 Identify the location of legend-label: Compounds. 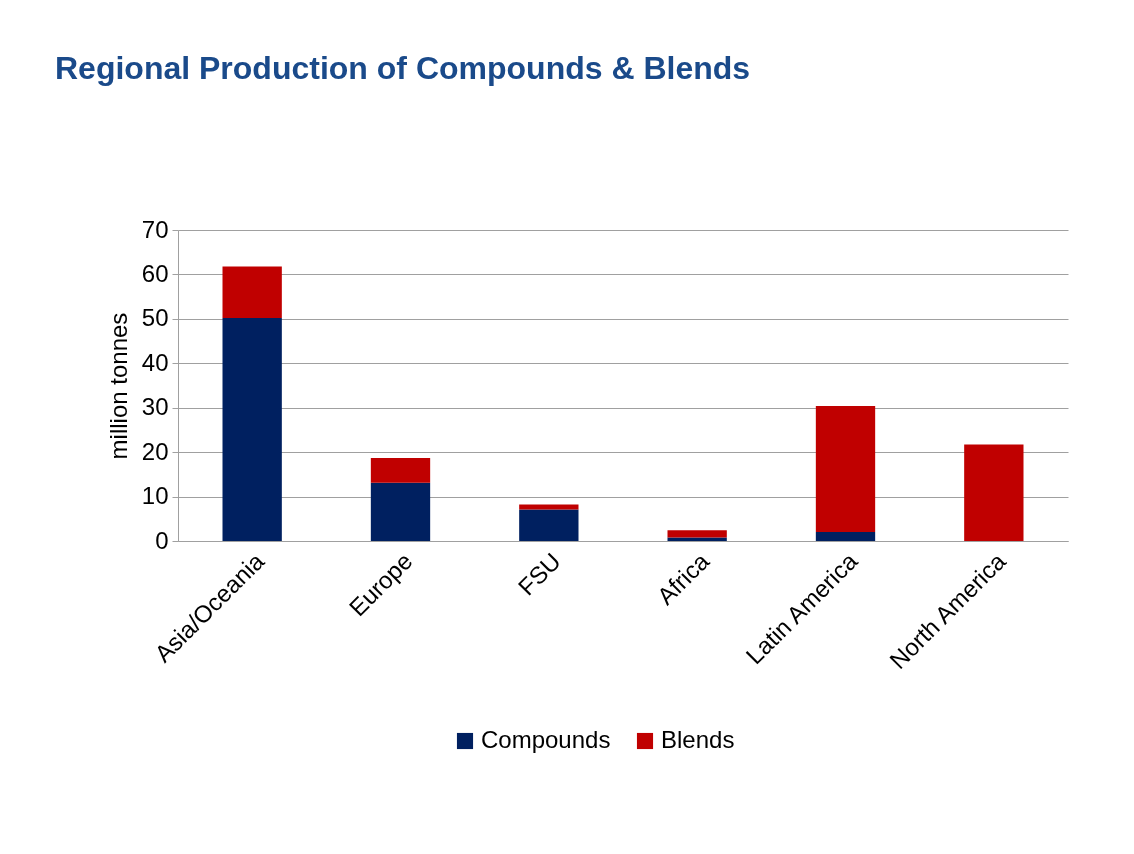
(546, 739).